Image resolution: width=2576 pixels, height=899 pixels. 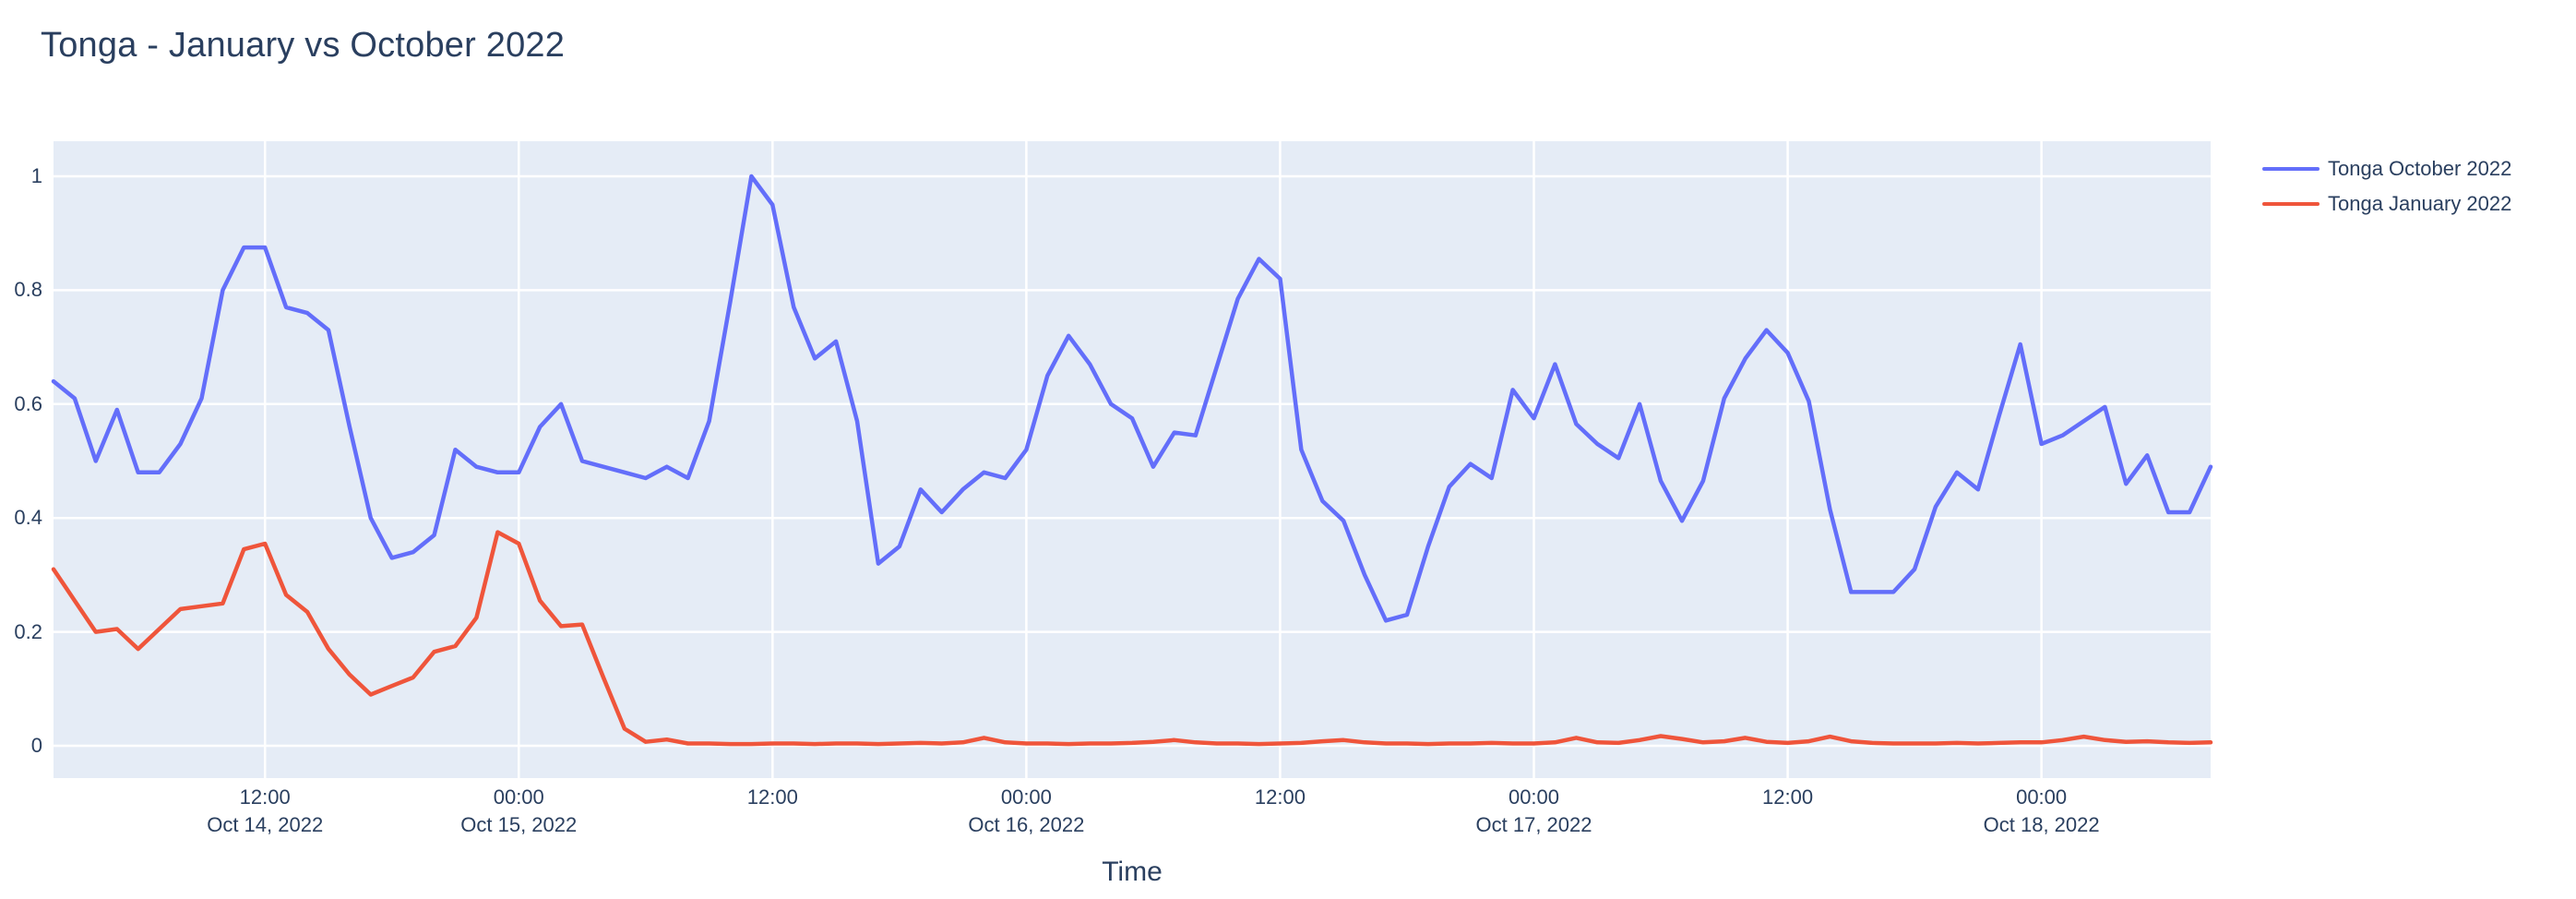 I want to click on legend-line-sample-october-icon, so click(x=2291, y=169).